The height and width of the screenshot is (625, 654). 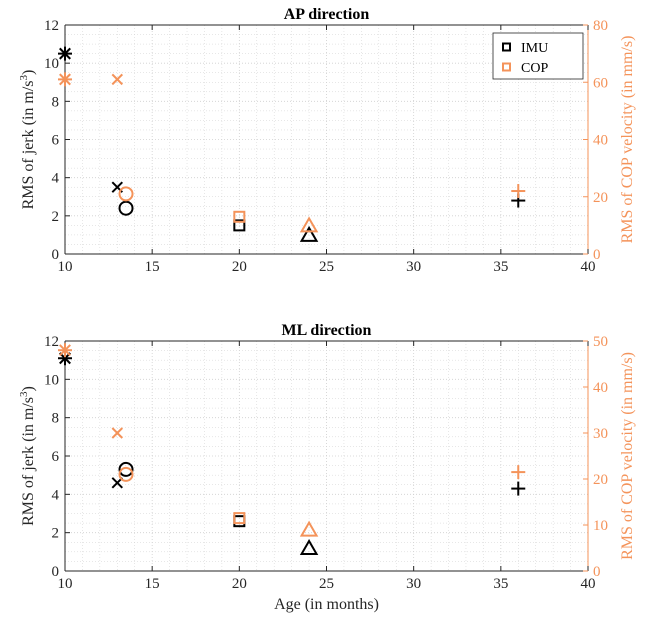 I want to click on y2-tick-label: 30, so click(x=600, y=434).